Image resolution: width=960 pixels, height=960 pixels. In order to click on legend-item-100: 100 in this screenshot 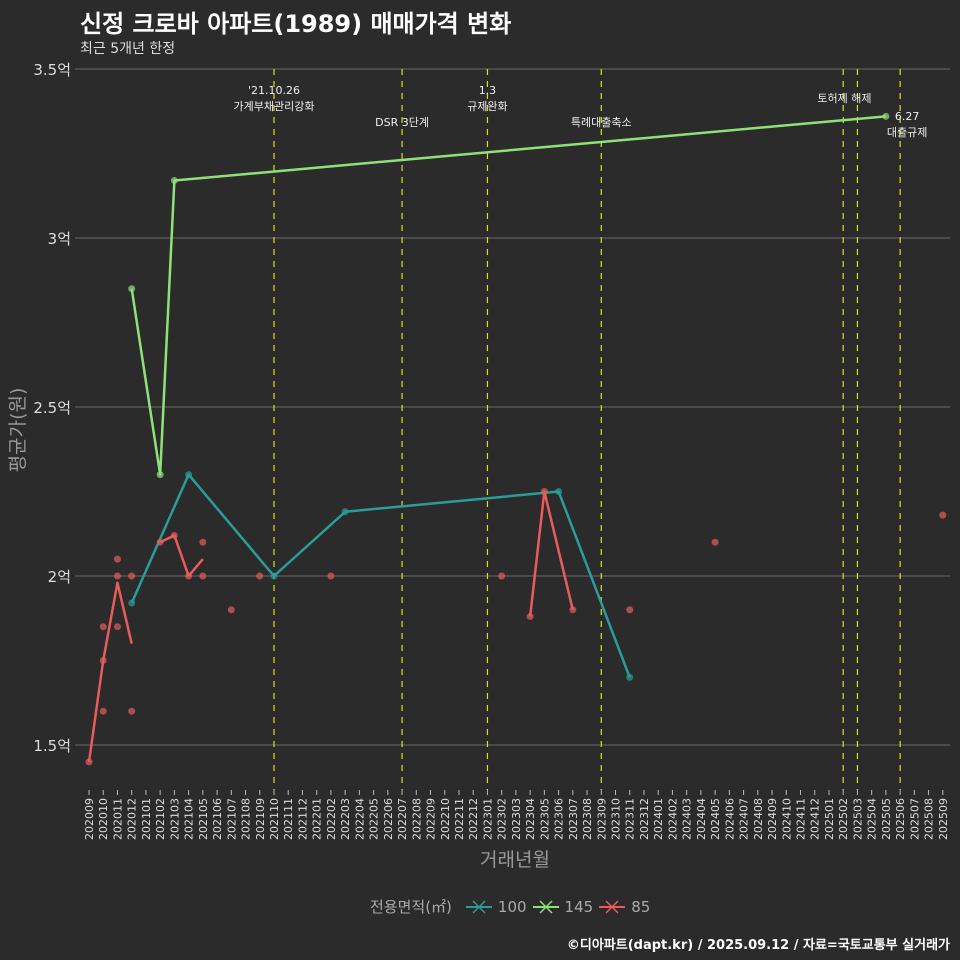, I will do `click(496, 906)`.